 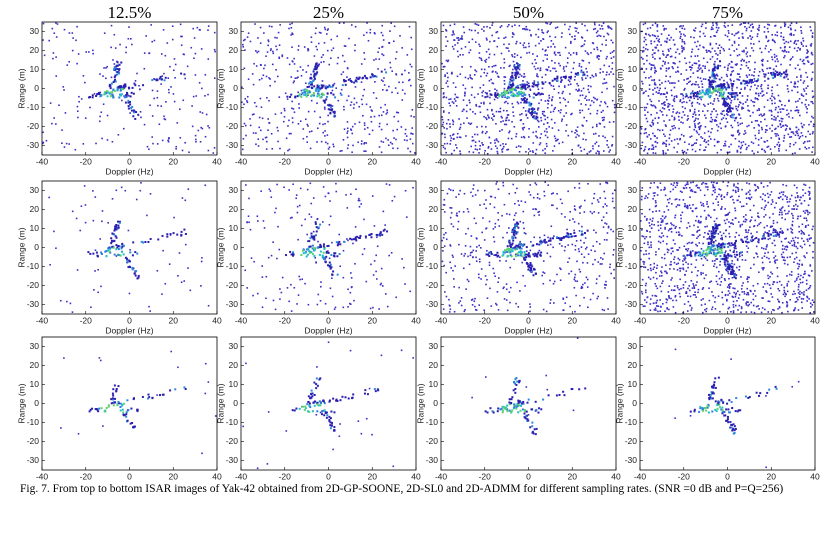 I want to click on y-tick-label: -10, so click(x=33, y=266).